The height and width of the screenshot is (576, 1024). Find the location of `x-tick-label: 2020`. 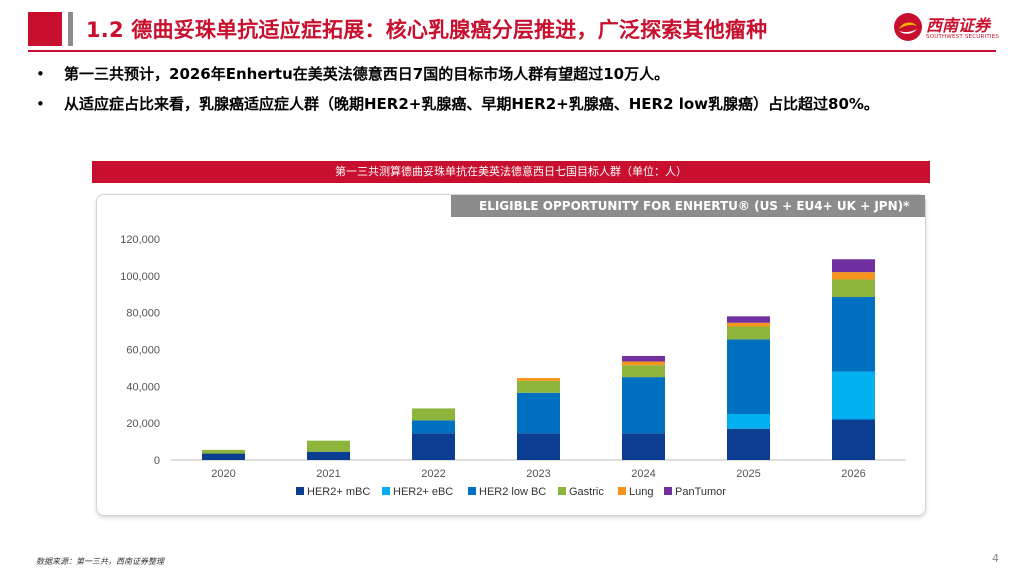

x-tick-label: 2020 is located at coordinates (223, 474).